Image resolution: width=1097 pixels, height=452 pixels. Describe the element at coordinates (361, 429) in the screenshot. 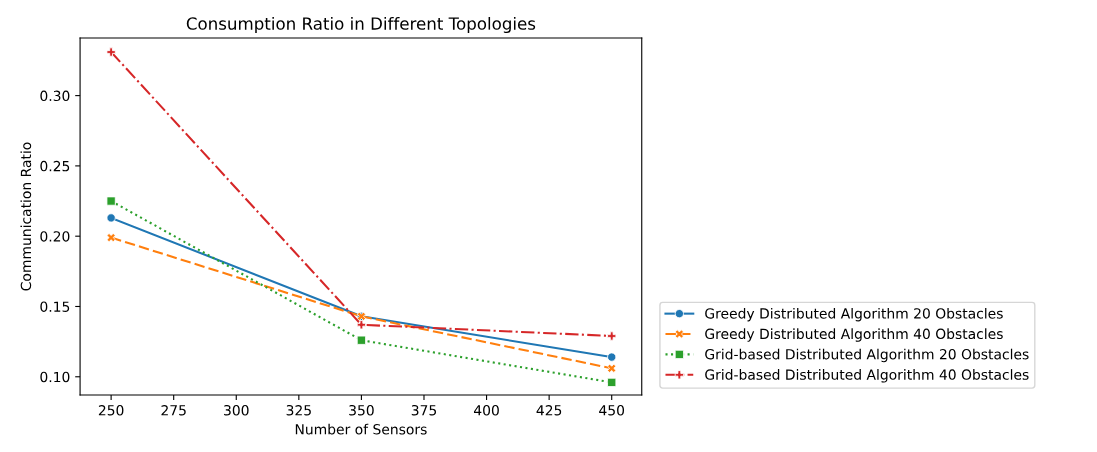

I see `x-axis-title: Number of Sensors` at that location.